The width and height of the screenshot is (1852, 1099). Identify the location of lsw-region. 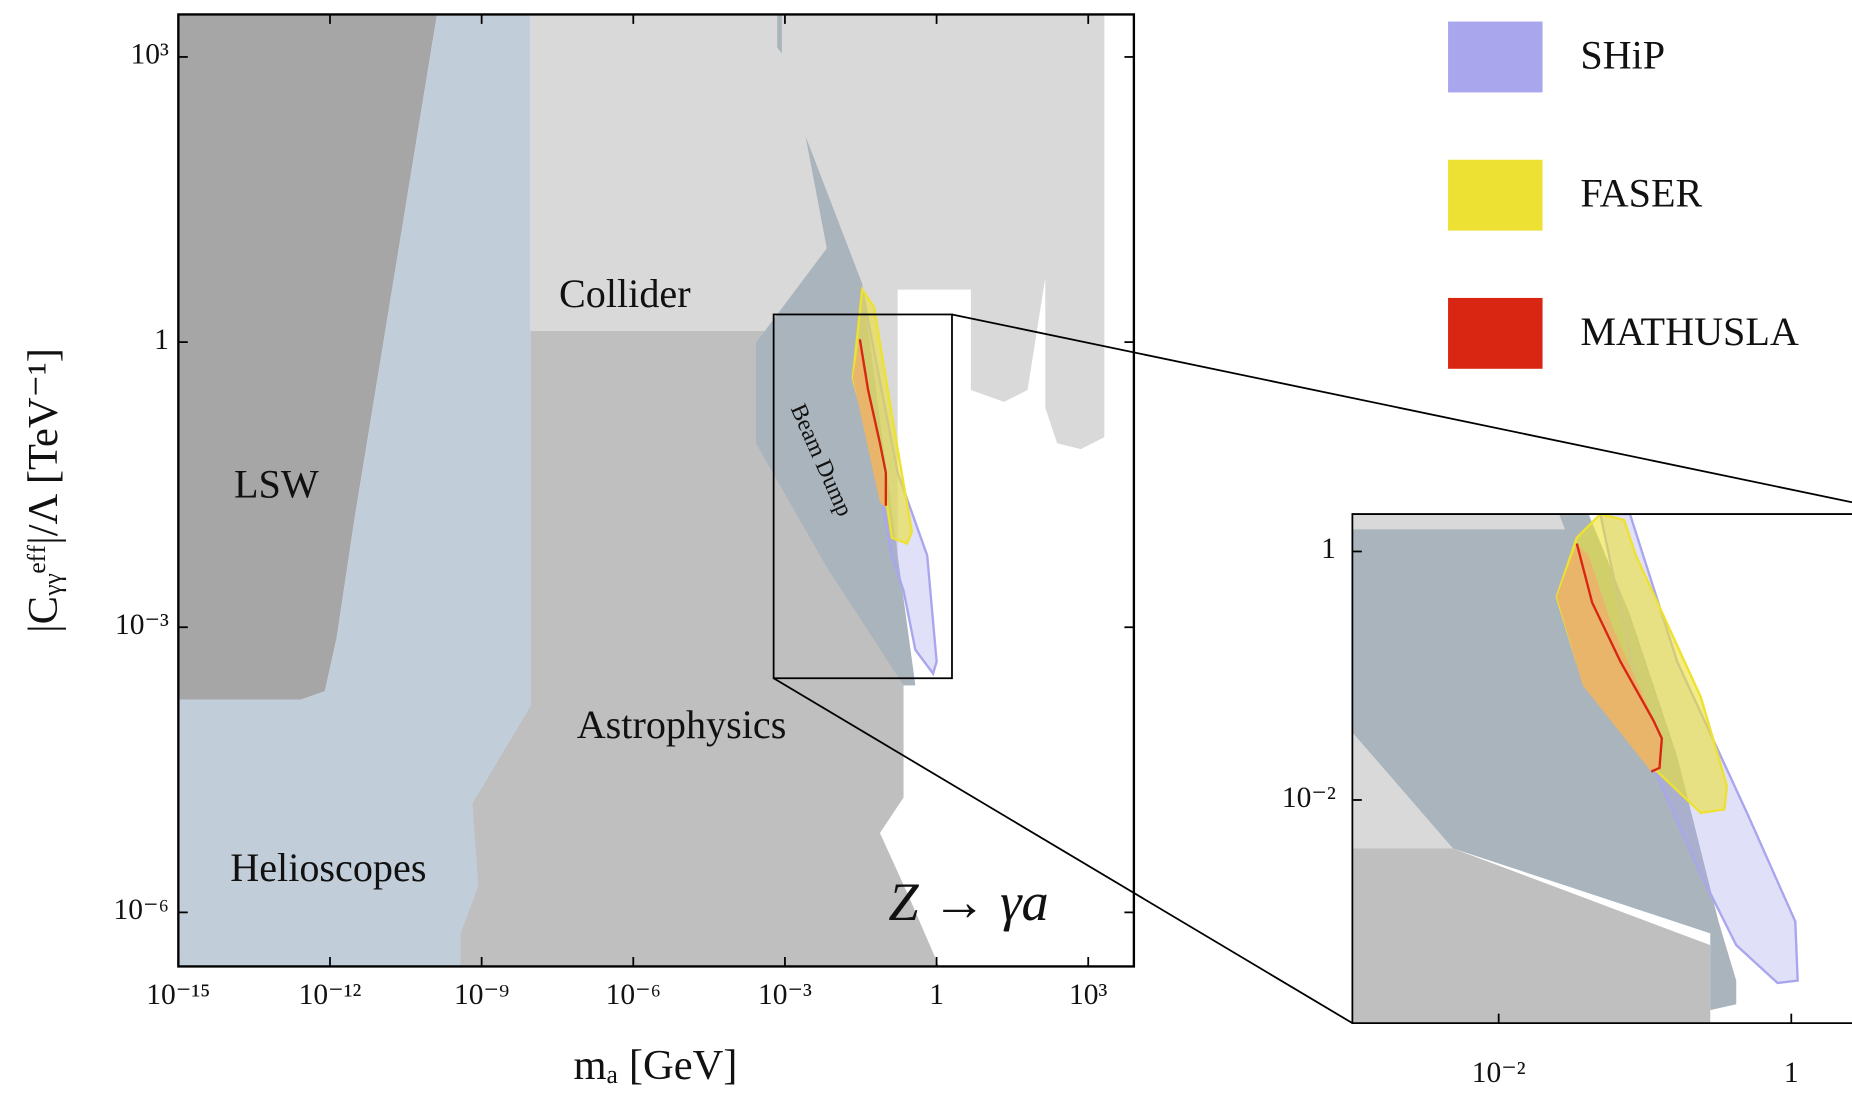
(308, 357).